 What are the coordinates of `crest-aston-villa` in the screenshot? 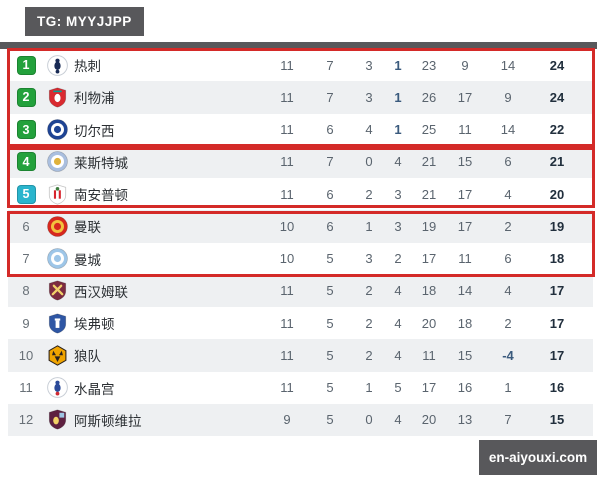 It's located at (57, 419).